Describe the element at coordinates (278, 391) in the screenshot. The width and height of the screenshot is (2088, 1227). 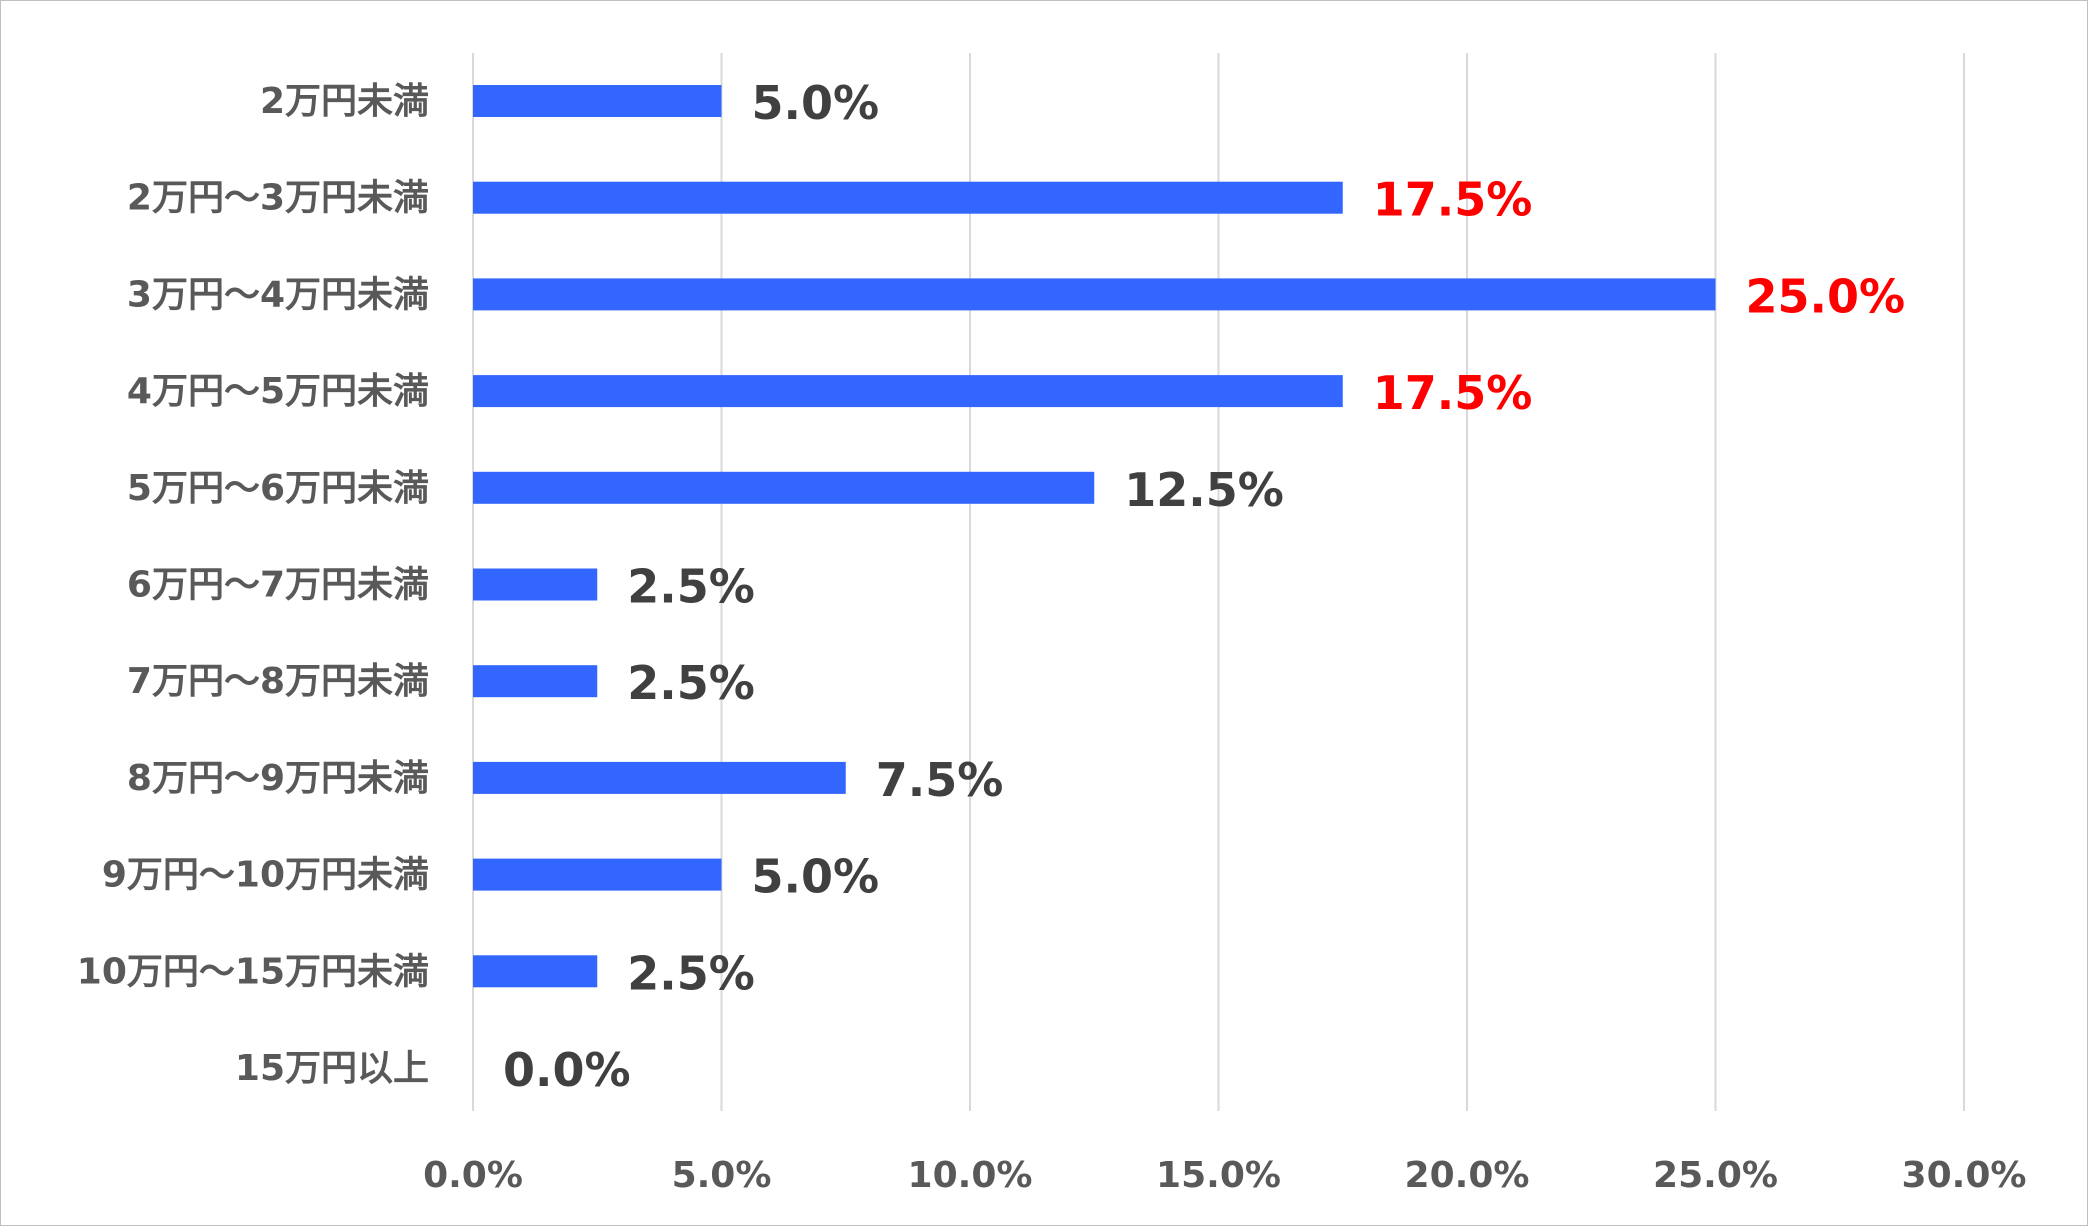
I see `category-label: 4万円～5万円未満` at that location.